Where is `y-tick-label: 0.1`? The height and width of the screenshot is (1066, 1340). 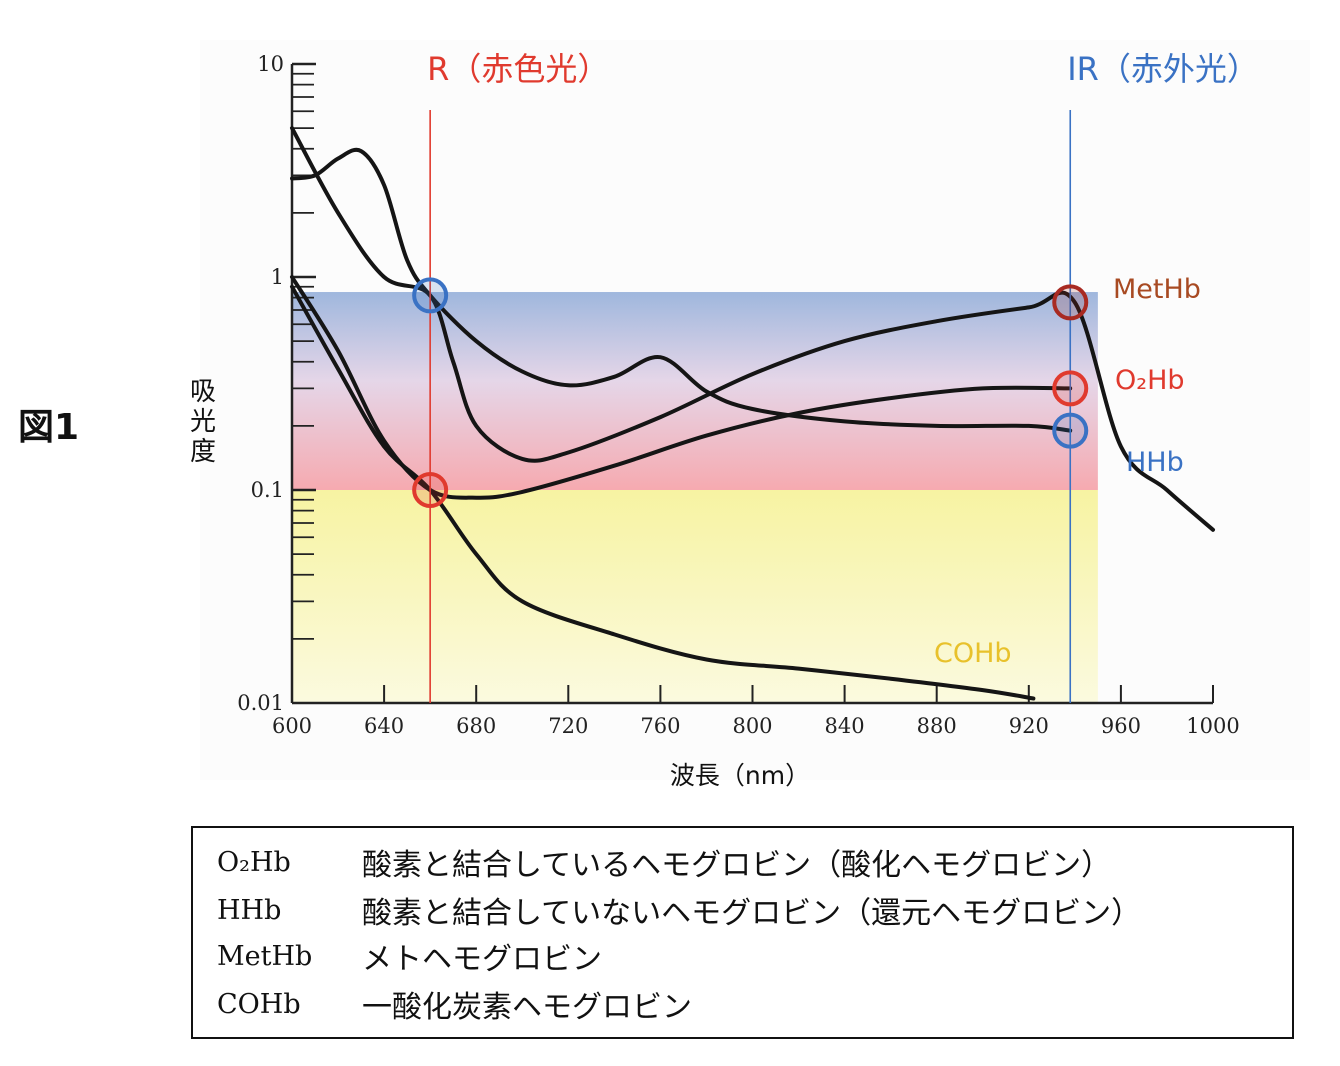 y-tick-label: 0.1 is located at coordinates (267, 490).